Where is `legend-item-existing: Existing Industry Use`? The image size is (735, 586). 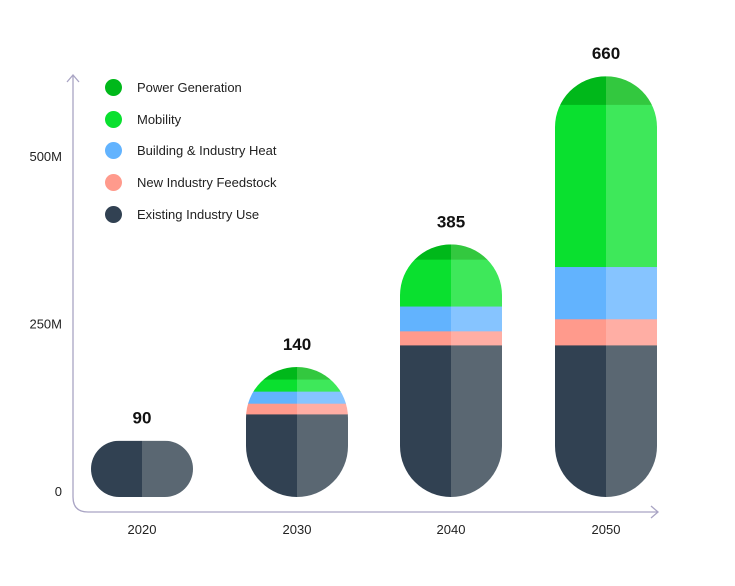 legend-item-existing: Existing Industry Use is located at coordinates (190, 214).